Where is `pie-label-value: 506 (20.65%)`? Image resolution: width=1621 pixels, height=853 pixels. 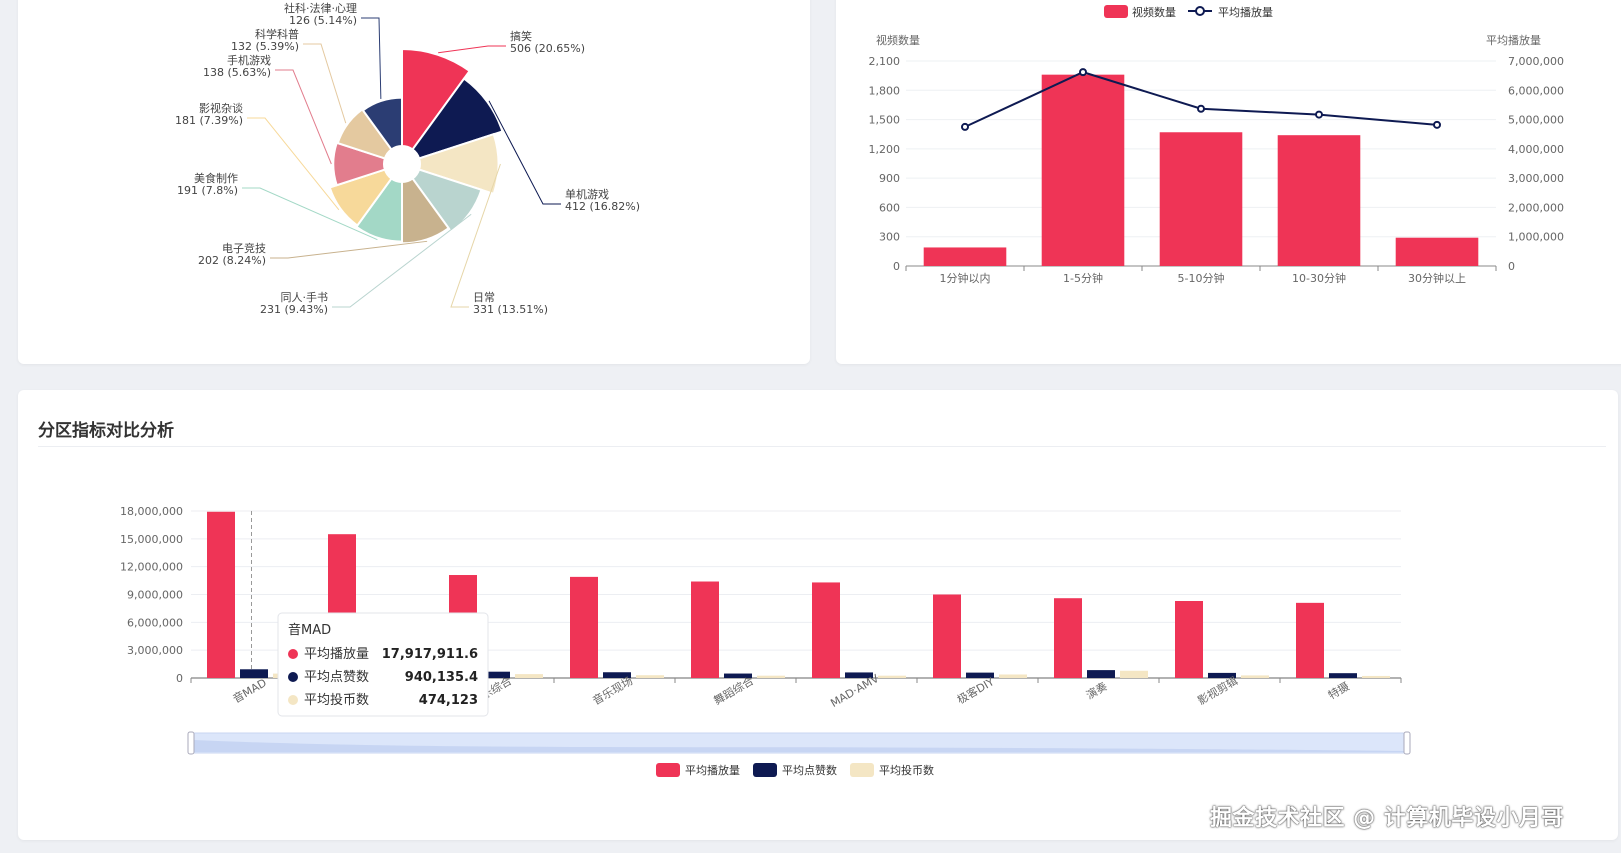 pie-label-value: 506 (20.65%) is located at coordinates (547, 48).